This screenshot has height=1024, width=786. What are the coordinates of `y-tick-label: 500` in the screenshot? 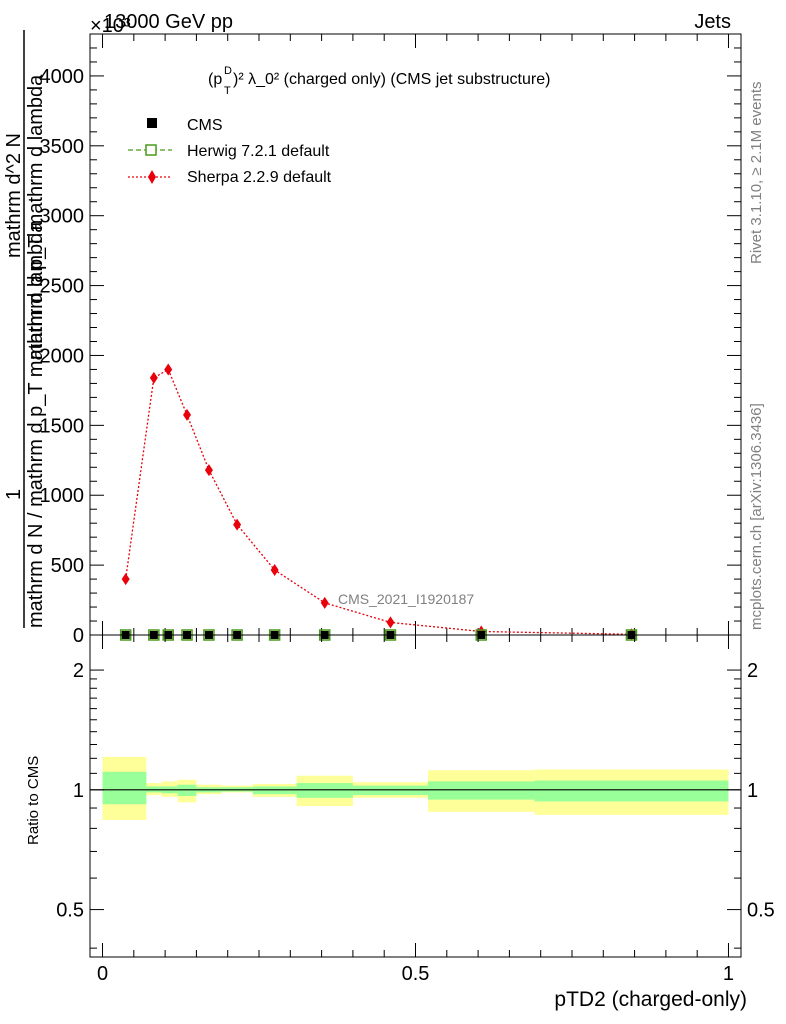 It's located at (67, 566).